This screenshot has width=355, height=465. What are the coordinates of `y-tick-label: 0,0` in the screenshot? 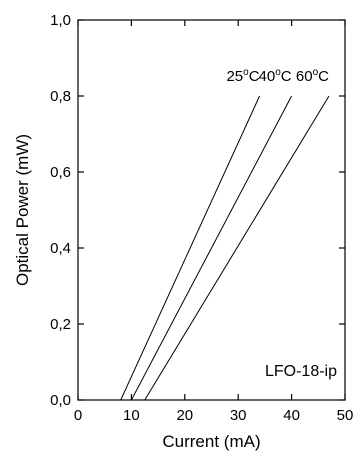 It's located at (60, 400).